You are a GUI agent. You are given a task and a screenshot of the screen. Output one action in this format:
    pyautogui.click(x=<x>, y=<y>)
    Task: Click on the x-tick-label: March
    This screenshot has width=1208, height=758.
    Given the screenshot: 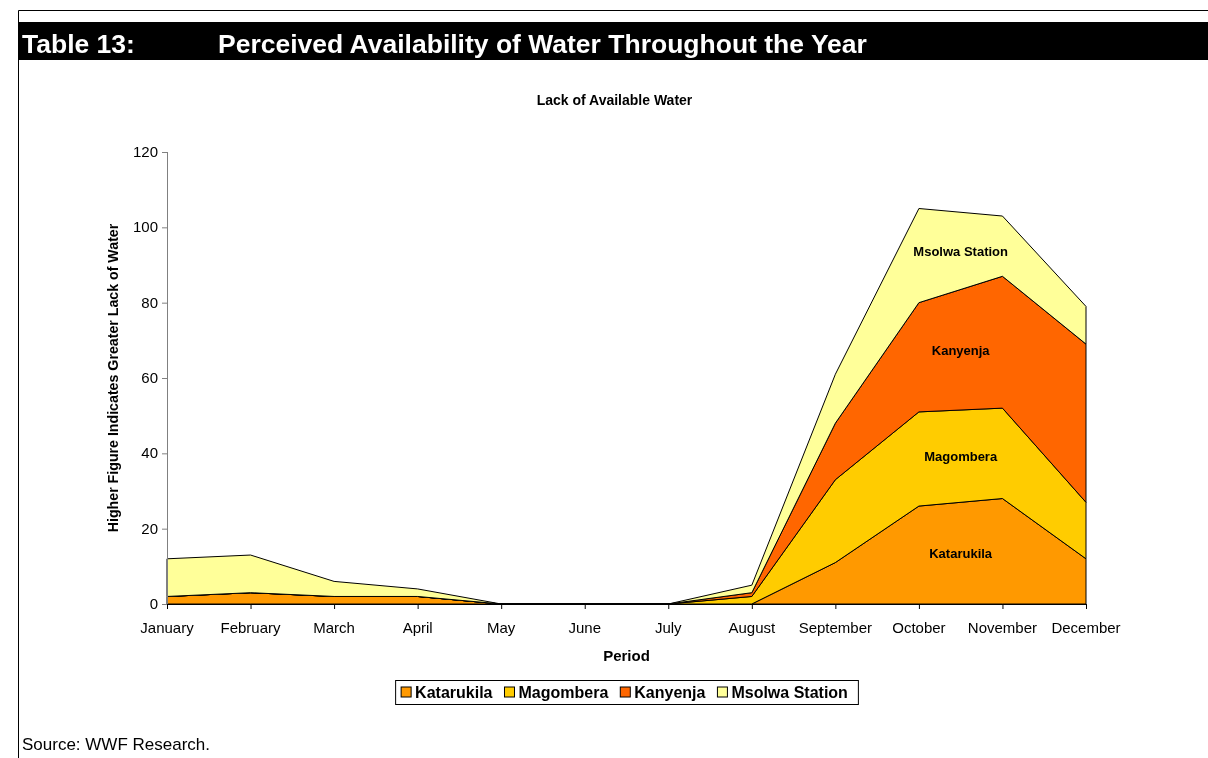 What is the action you would take?
    pyautogui.click(x=334, y=627)
    